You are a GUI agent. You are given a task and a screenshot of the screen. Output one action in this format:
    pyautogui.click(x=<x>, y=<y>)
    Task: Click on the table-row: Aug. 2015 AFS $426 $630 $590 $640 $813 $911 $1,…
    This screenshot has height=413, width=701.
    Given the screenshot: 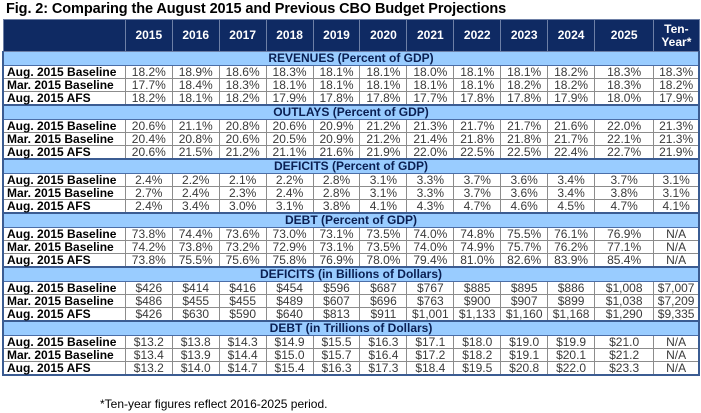 What is the action you would take?
    pyautogui.click(x=351, y=314)
    